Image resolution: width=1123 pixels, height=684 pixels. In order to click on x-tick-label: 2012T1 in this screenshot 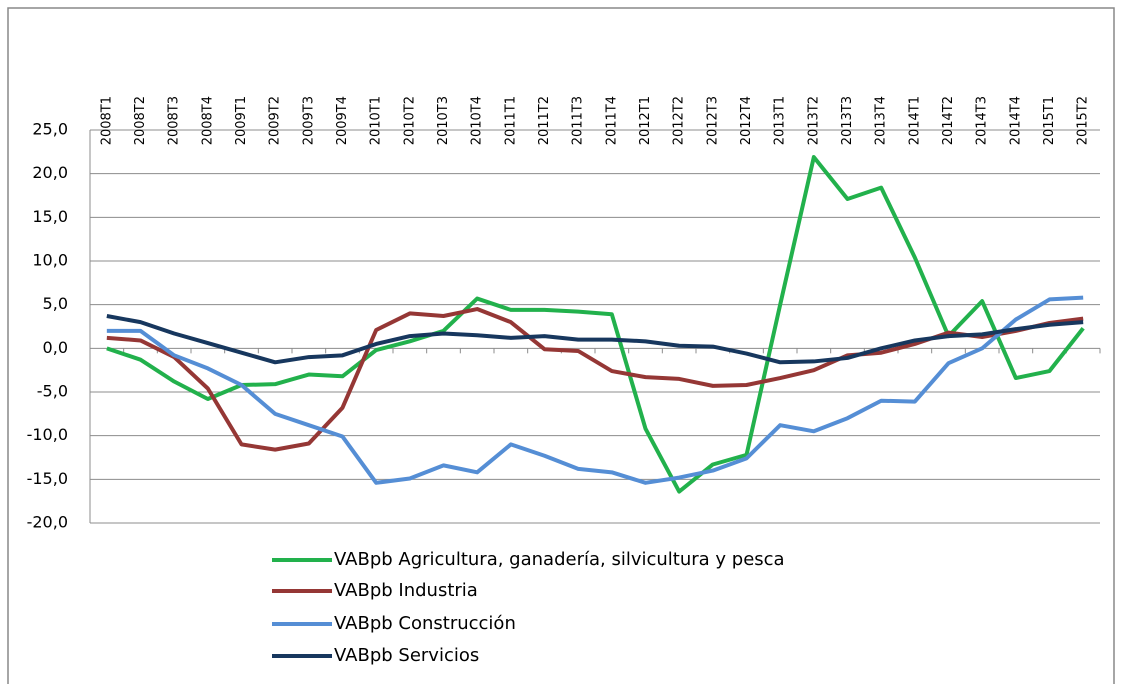, I will do `click(645, 120)`.